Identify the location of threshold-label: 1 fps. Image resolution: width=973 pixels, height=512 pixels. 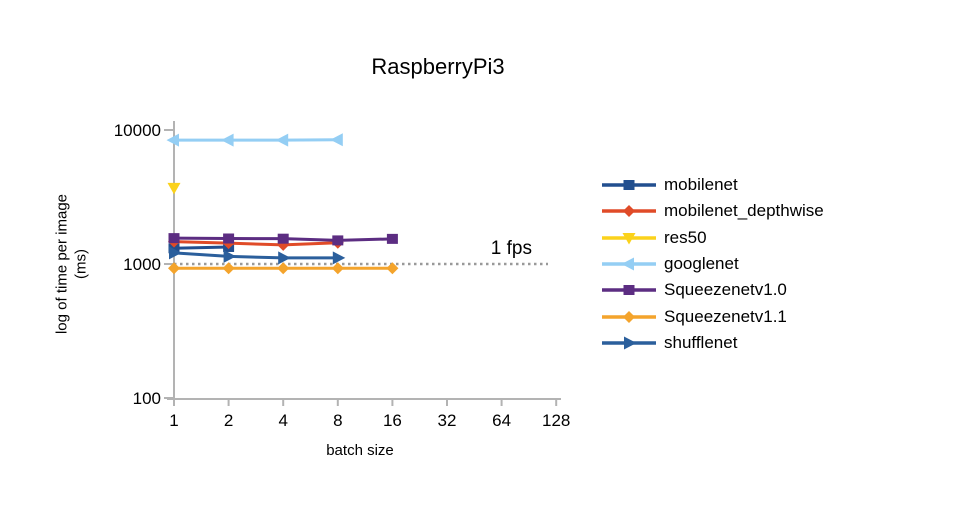
(511, 248).